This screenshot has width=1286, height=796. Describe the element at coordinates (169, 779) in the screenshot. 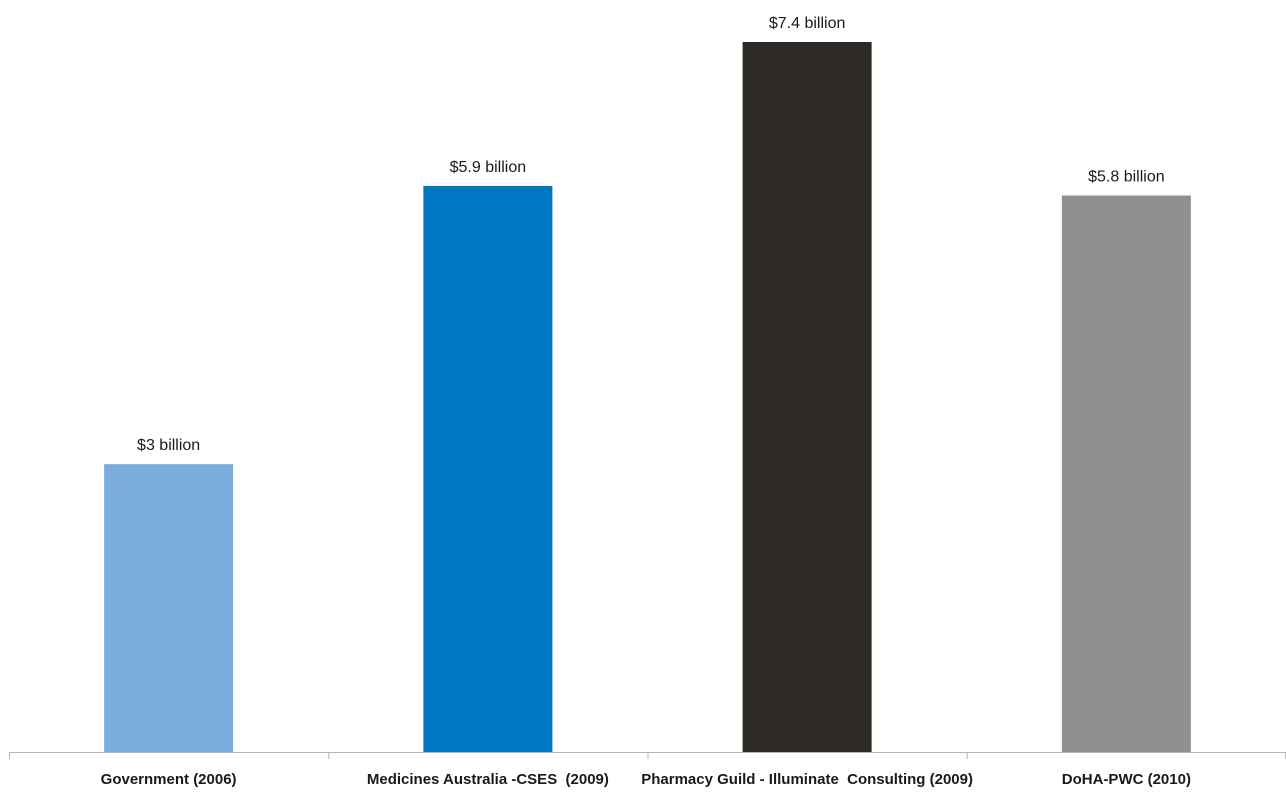

I see `category-label: Government (2006)` at that location.